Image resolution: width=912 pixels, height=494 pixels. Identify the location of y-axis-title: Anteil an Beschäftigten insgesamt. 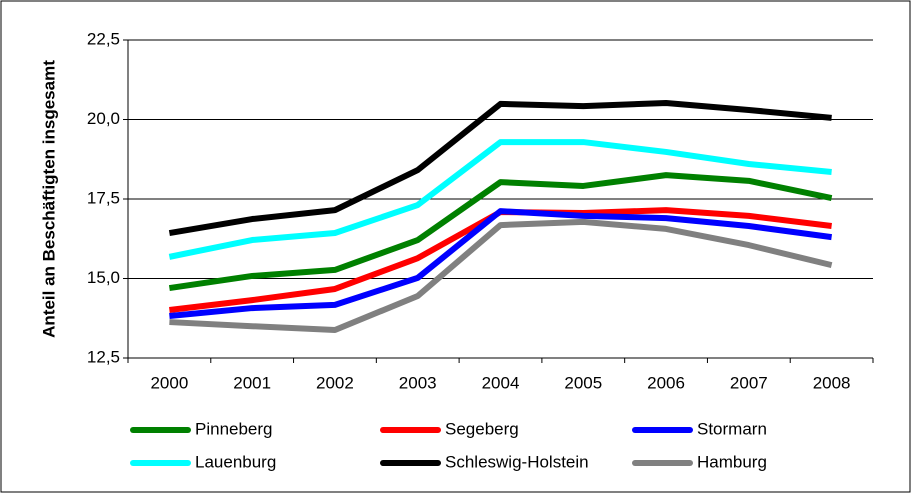
(48, 199).